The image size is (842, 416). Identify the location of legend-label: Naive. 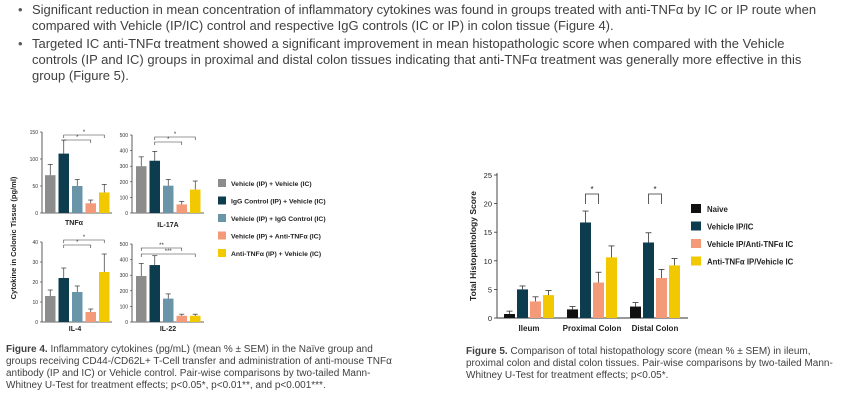
(717, 209).